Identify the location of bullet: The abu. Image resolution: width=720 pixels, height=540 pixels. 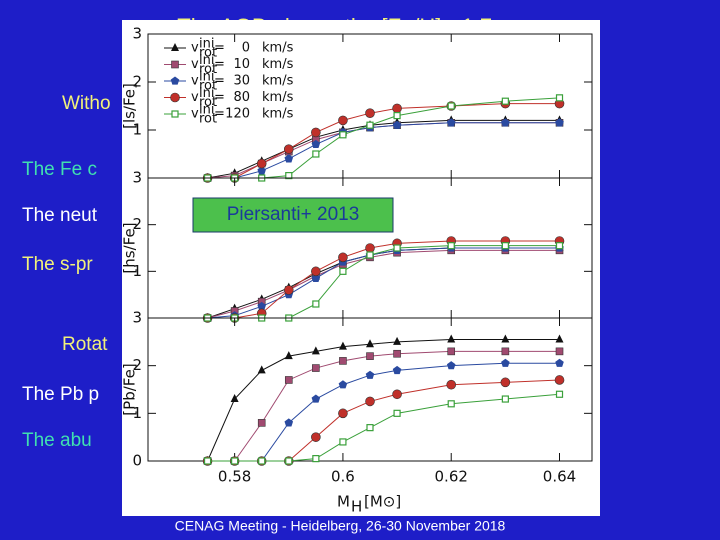
(57, 440).